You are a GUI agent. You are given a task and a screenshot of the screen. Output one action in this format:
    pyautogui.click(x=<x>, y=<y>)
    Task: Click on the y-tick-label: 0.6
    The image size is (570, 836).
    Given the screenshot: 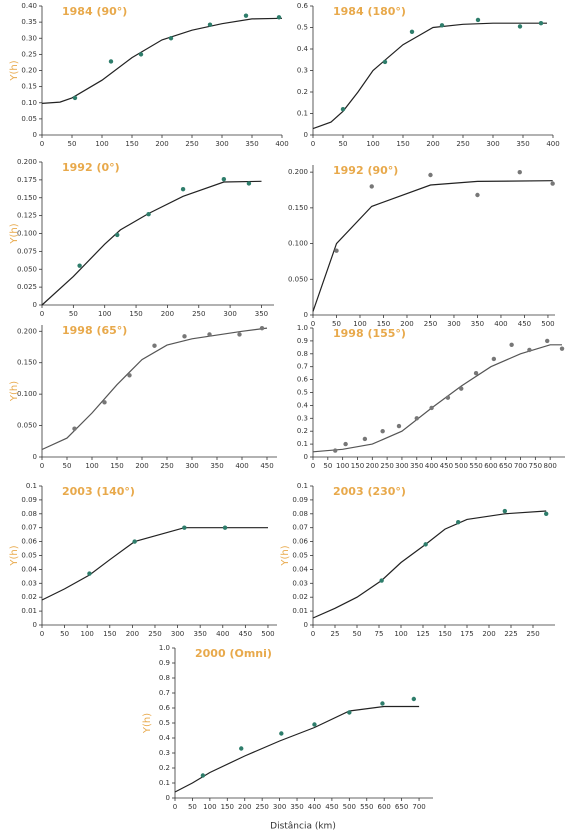 What is the action you would take?
    pyautogui.click(x=165, y=708)
    